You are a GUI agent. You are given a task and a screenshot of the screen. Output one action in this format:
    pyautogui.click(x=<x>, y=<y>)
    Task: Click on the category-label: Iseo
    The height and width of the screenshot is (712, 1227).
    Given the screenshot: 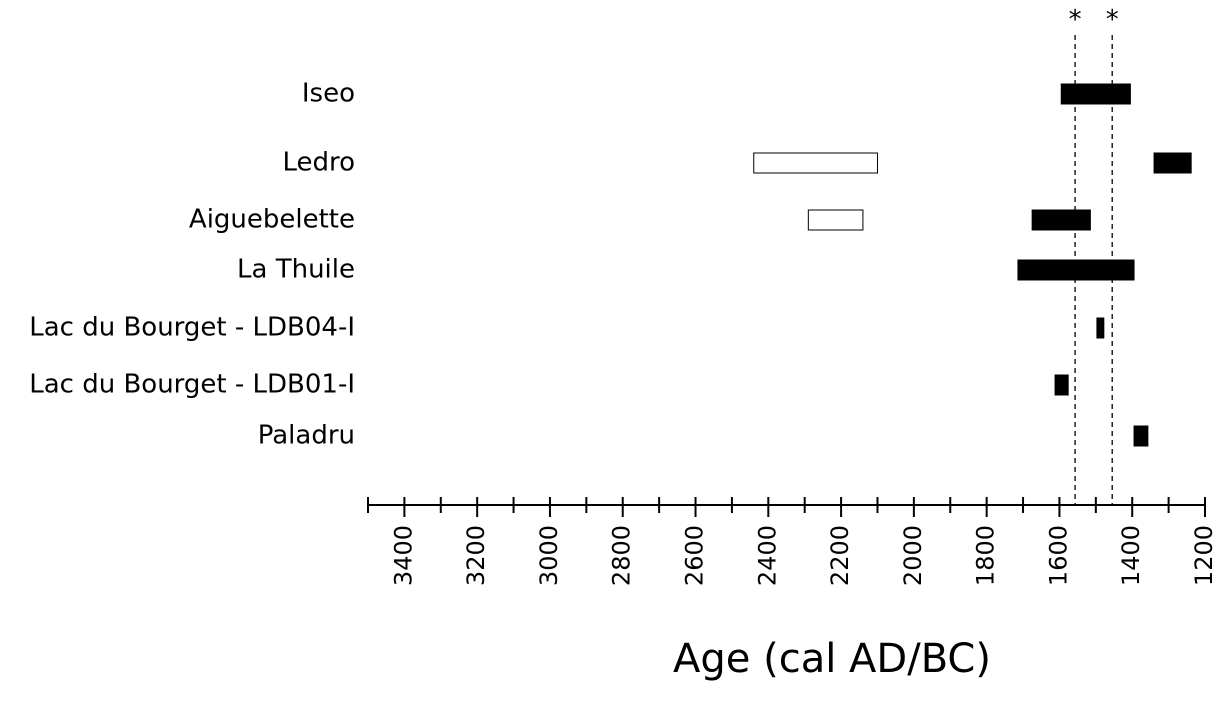 What is the action you would take?
    pyautogui.click(x=328, y=94)
    